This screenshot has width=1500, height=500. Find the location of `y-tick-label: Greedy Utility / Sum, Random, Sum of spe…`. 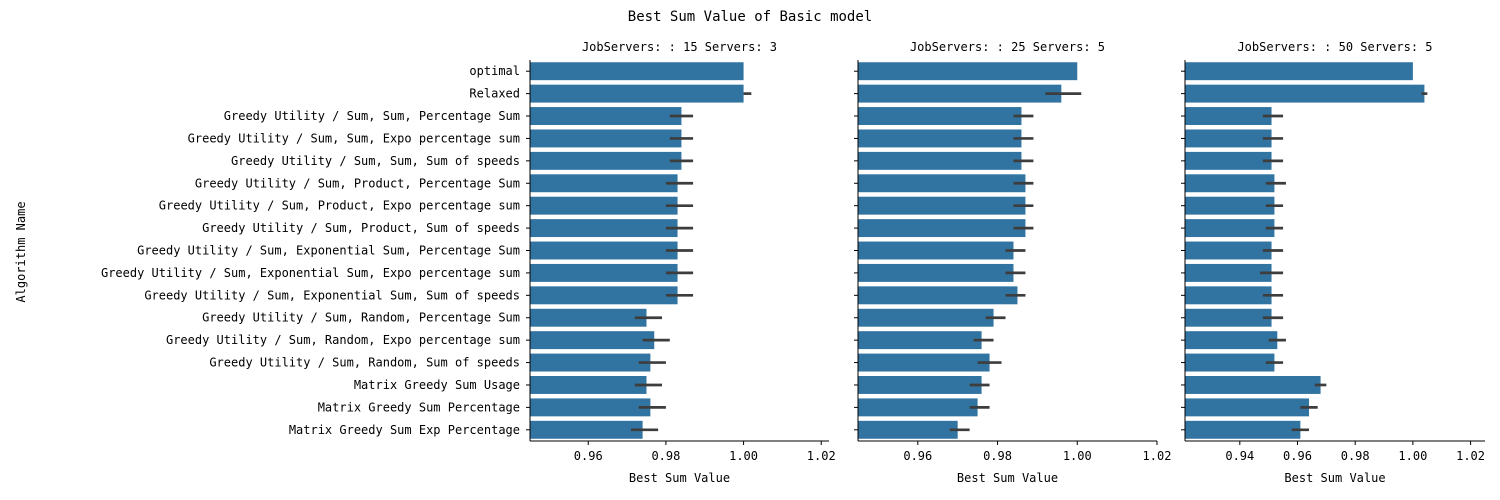

y-tick-label: Greedy Utility / Sum, Random, Sum of spe… is located at coordinates (364, 363).